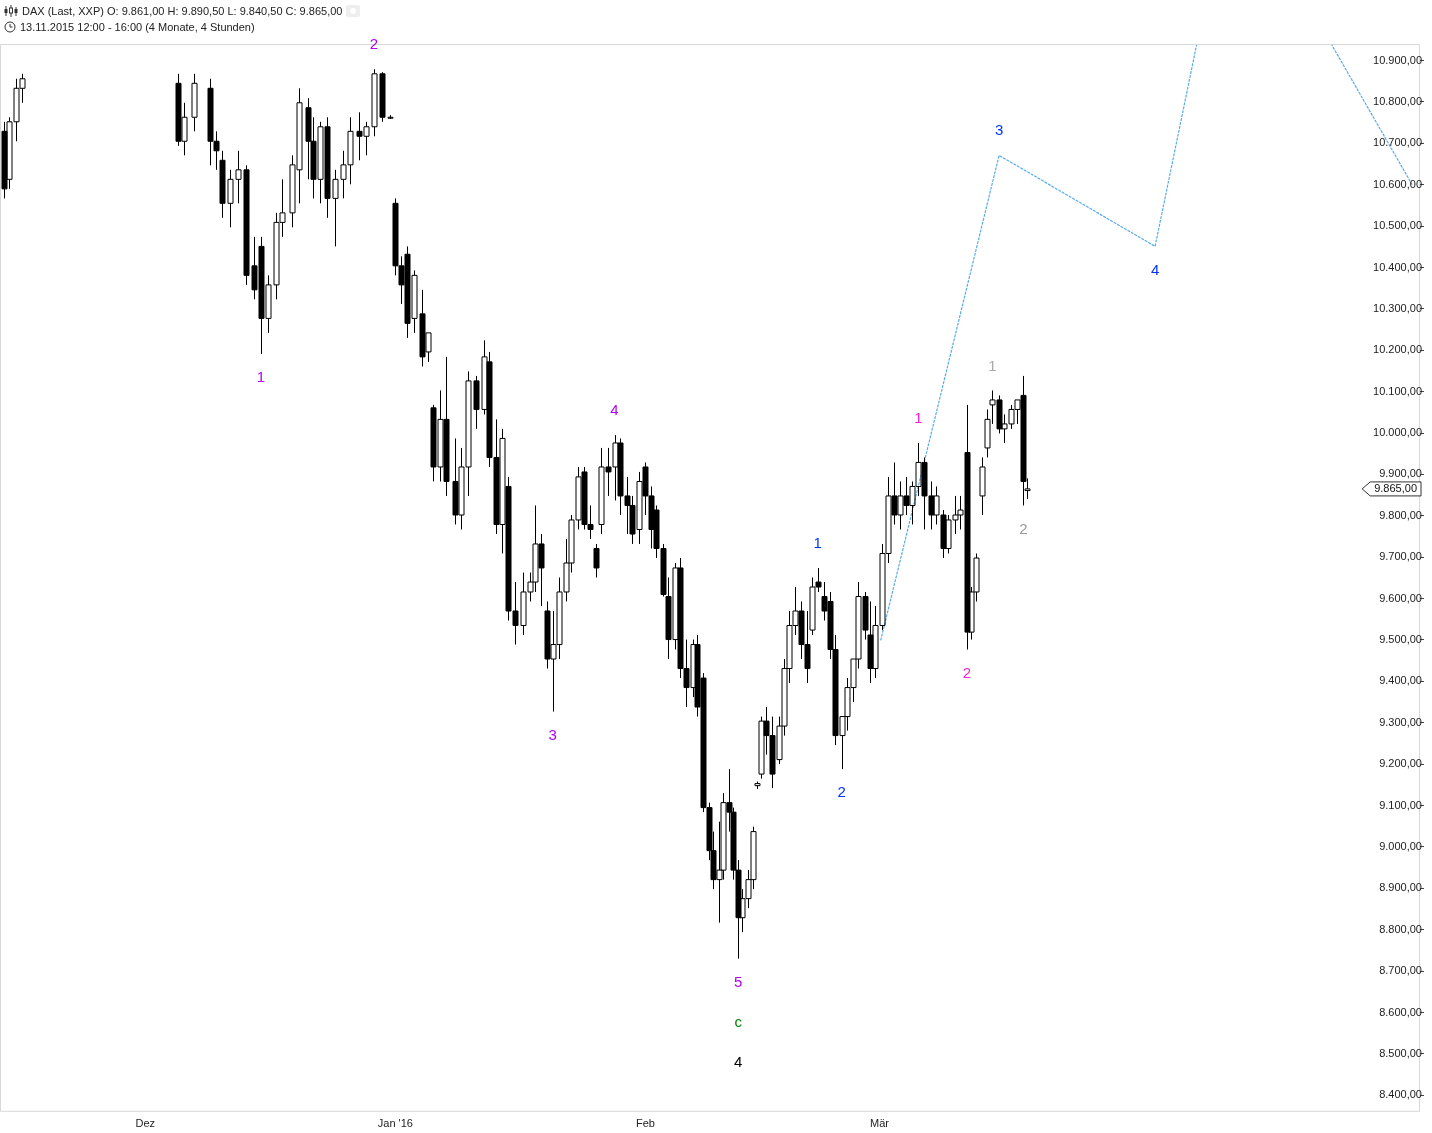 This screenshot has height=1133, width=1432. What do you see at coordinates (1400, 680) in the screenshot?
I see `y-tick-label: 9.400,00` at bounding box center [1400, 680].